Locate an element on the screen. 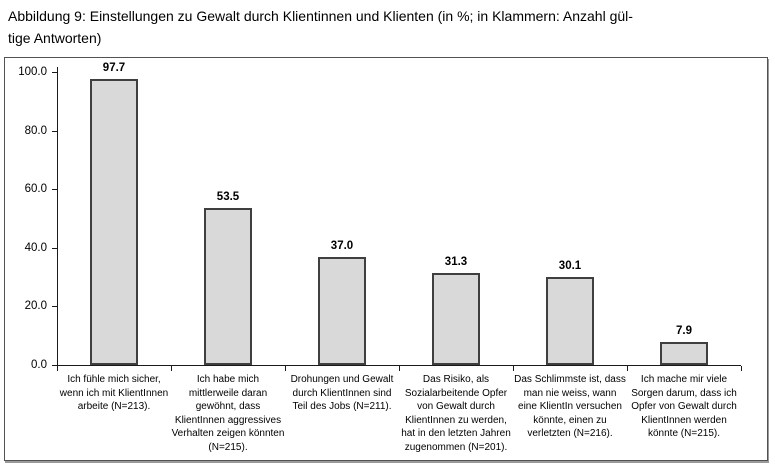 The image size is (775, 468). y-axis-tick-label: 60.0 is located at coordinates (35, 189).